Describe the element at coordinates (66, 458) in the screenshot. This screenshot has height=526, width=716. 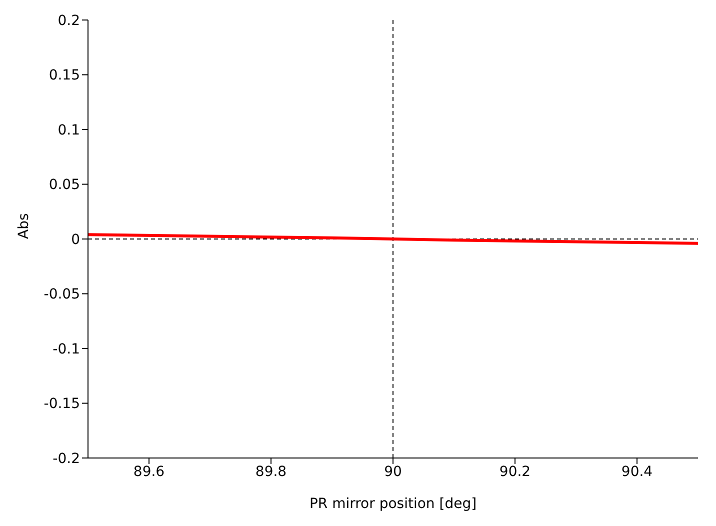
I see `y-tick-label: -0.2` at that location.